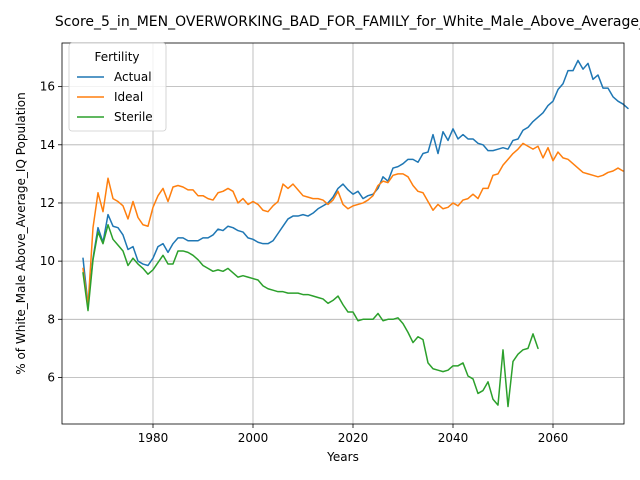 This screenshot has height=480, width=640. What do you see at coordinates (253, 438) in the screenshot?
I see `x-tick-label: 2000` at bounding box center [253, 438].